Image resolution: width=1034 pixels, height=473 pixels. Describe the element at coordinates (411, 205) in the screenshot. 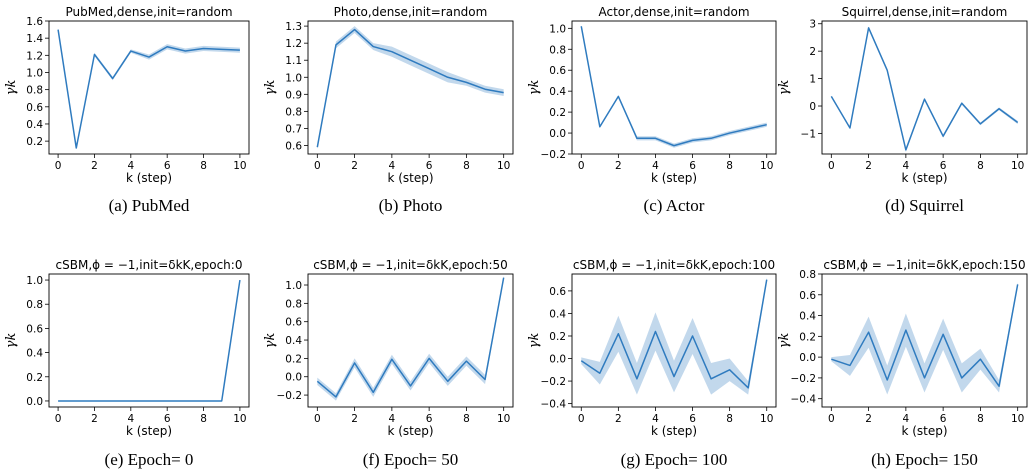

I see `panel-caption: (b) Photo` at that location.